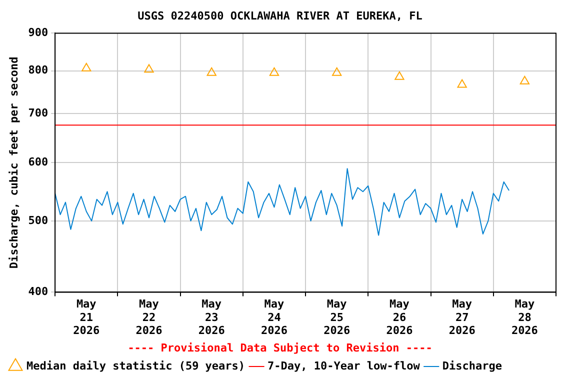 The height and width of the screenshot is (384, 576). What do you see at coordinates (344, 365) in the screenshot?
I see `legend-label: 7-Day, 10-Year low-flow` at bounding box center [344, 365].